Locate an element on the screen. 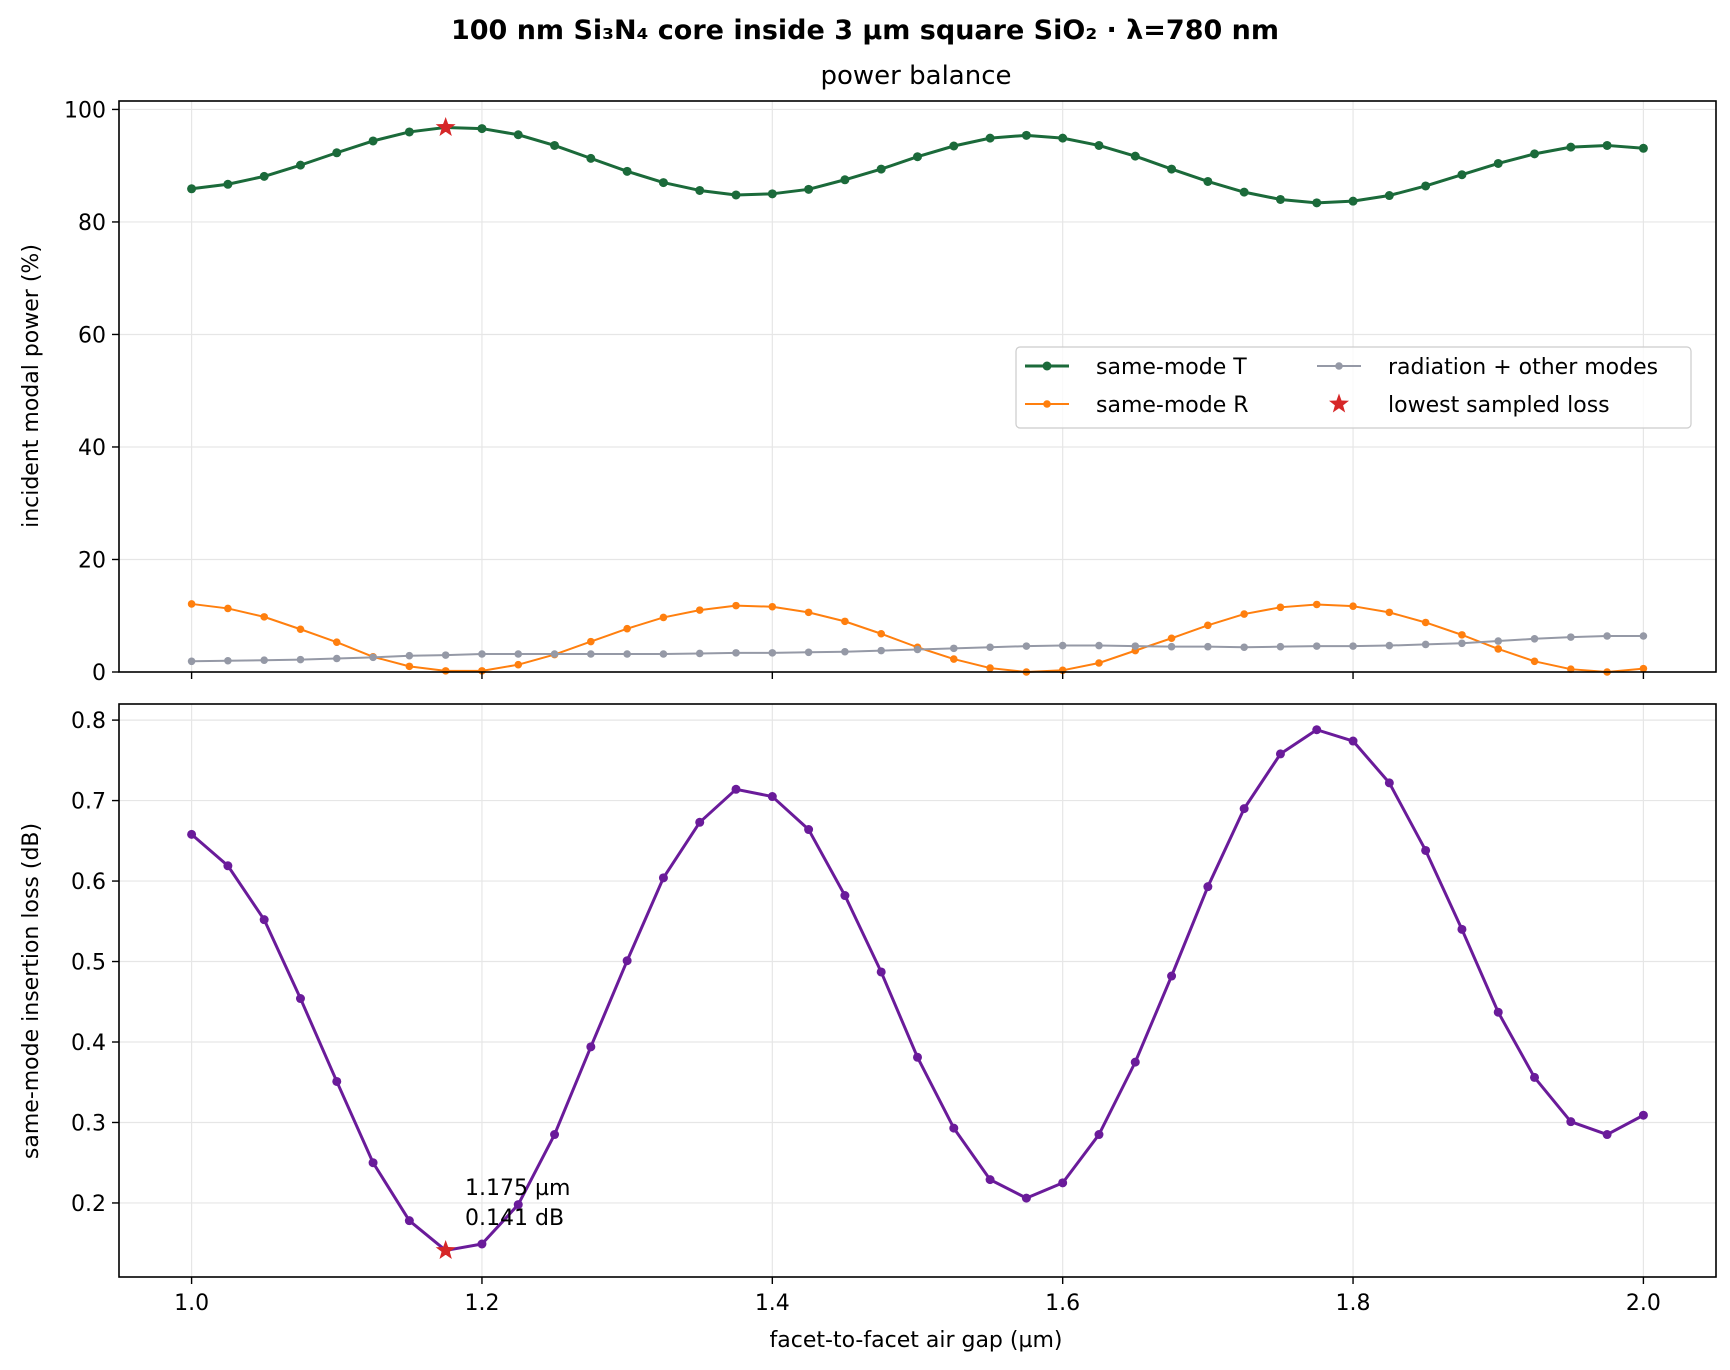 The image size is (1730, 1370). top-ytick-label: 40 is located at coordinates (92, 448).